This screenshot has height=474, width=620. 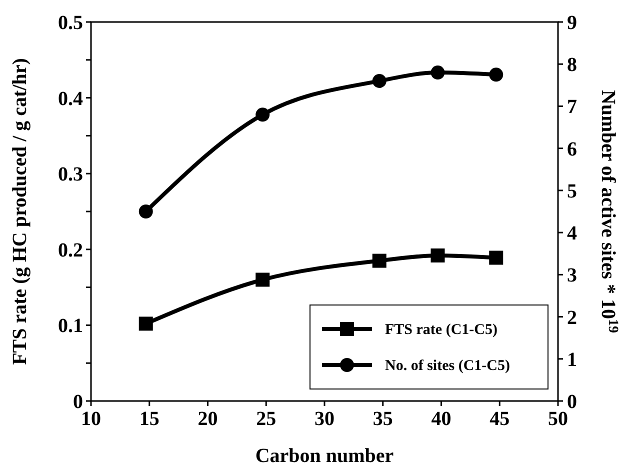 What do you see at coordinates (572, 359) in the screenshot?
I see `y2-tick-label: 1` at bounding box center [572, 359].